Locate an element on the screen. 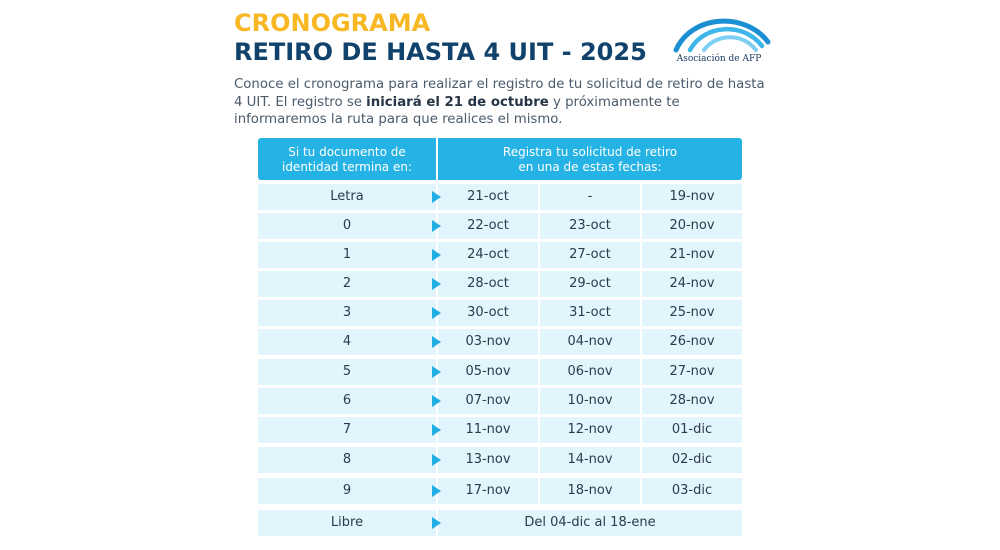 The width and height of the screenshot is (1000, 550). date-option-1-cell: 21-oct is located at coordinates (488, 197).